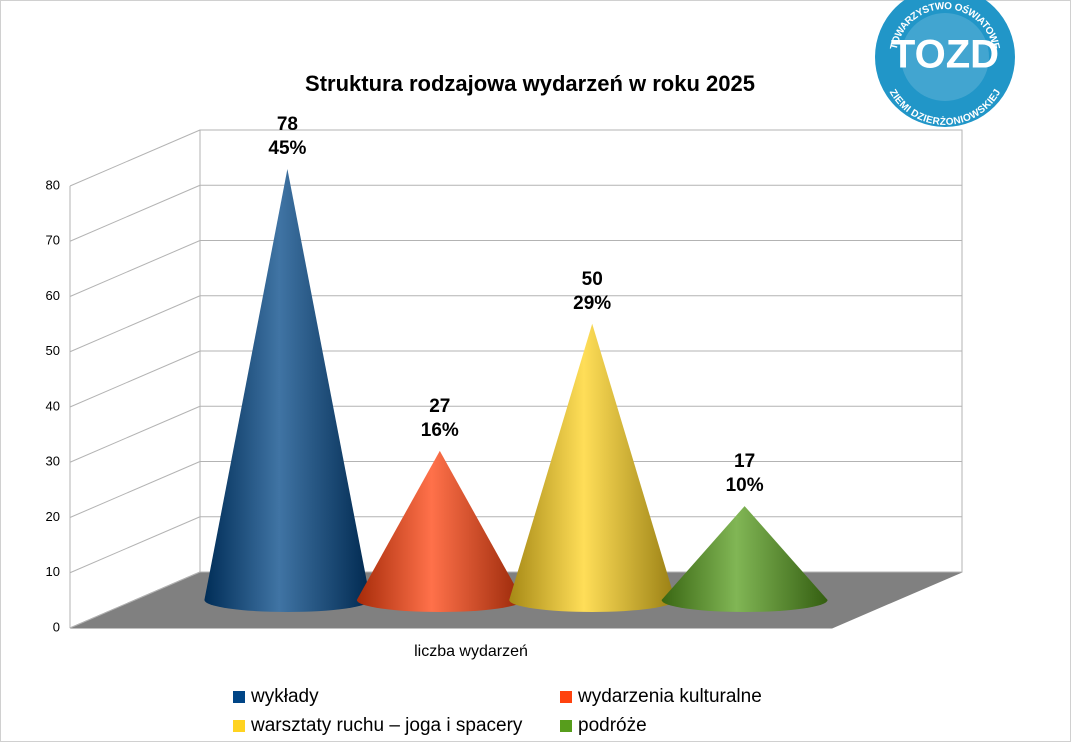 Image resolution: width=1071 pixels, height=742 pixels. I want to click on legend-label: wydarzenia kulturalne, so click(669, 696).